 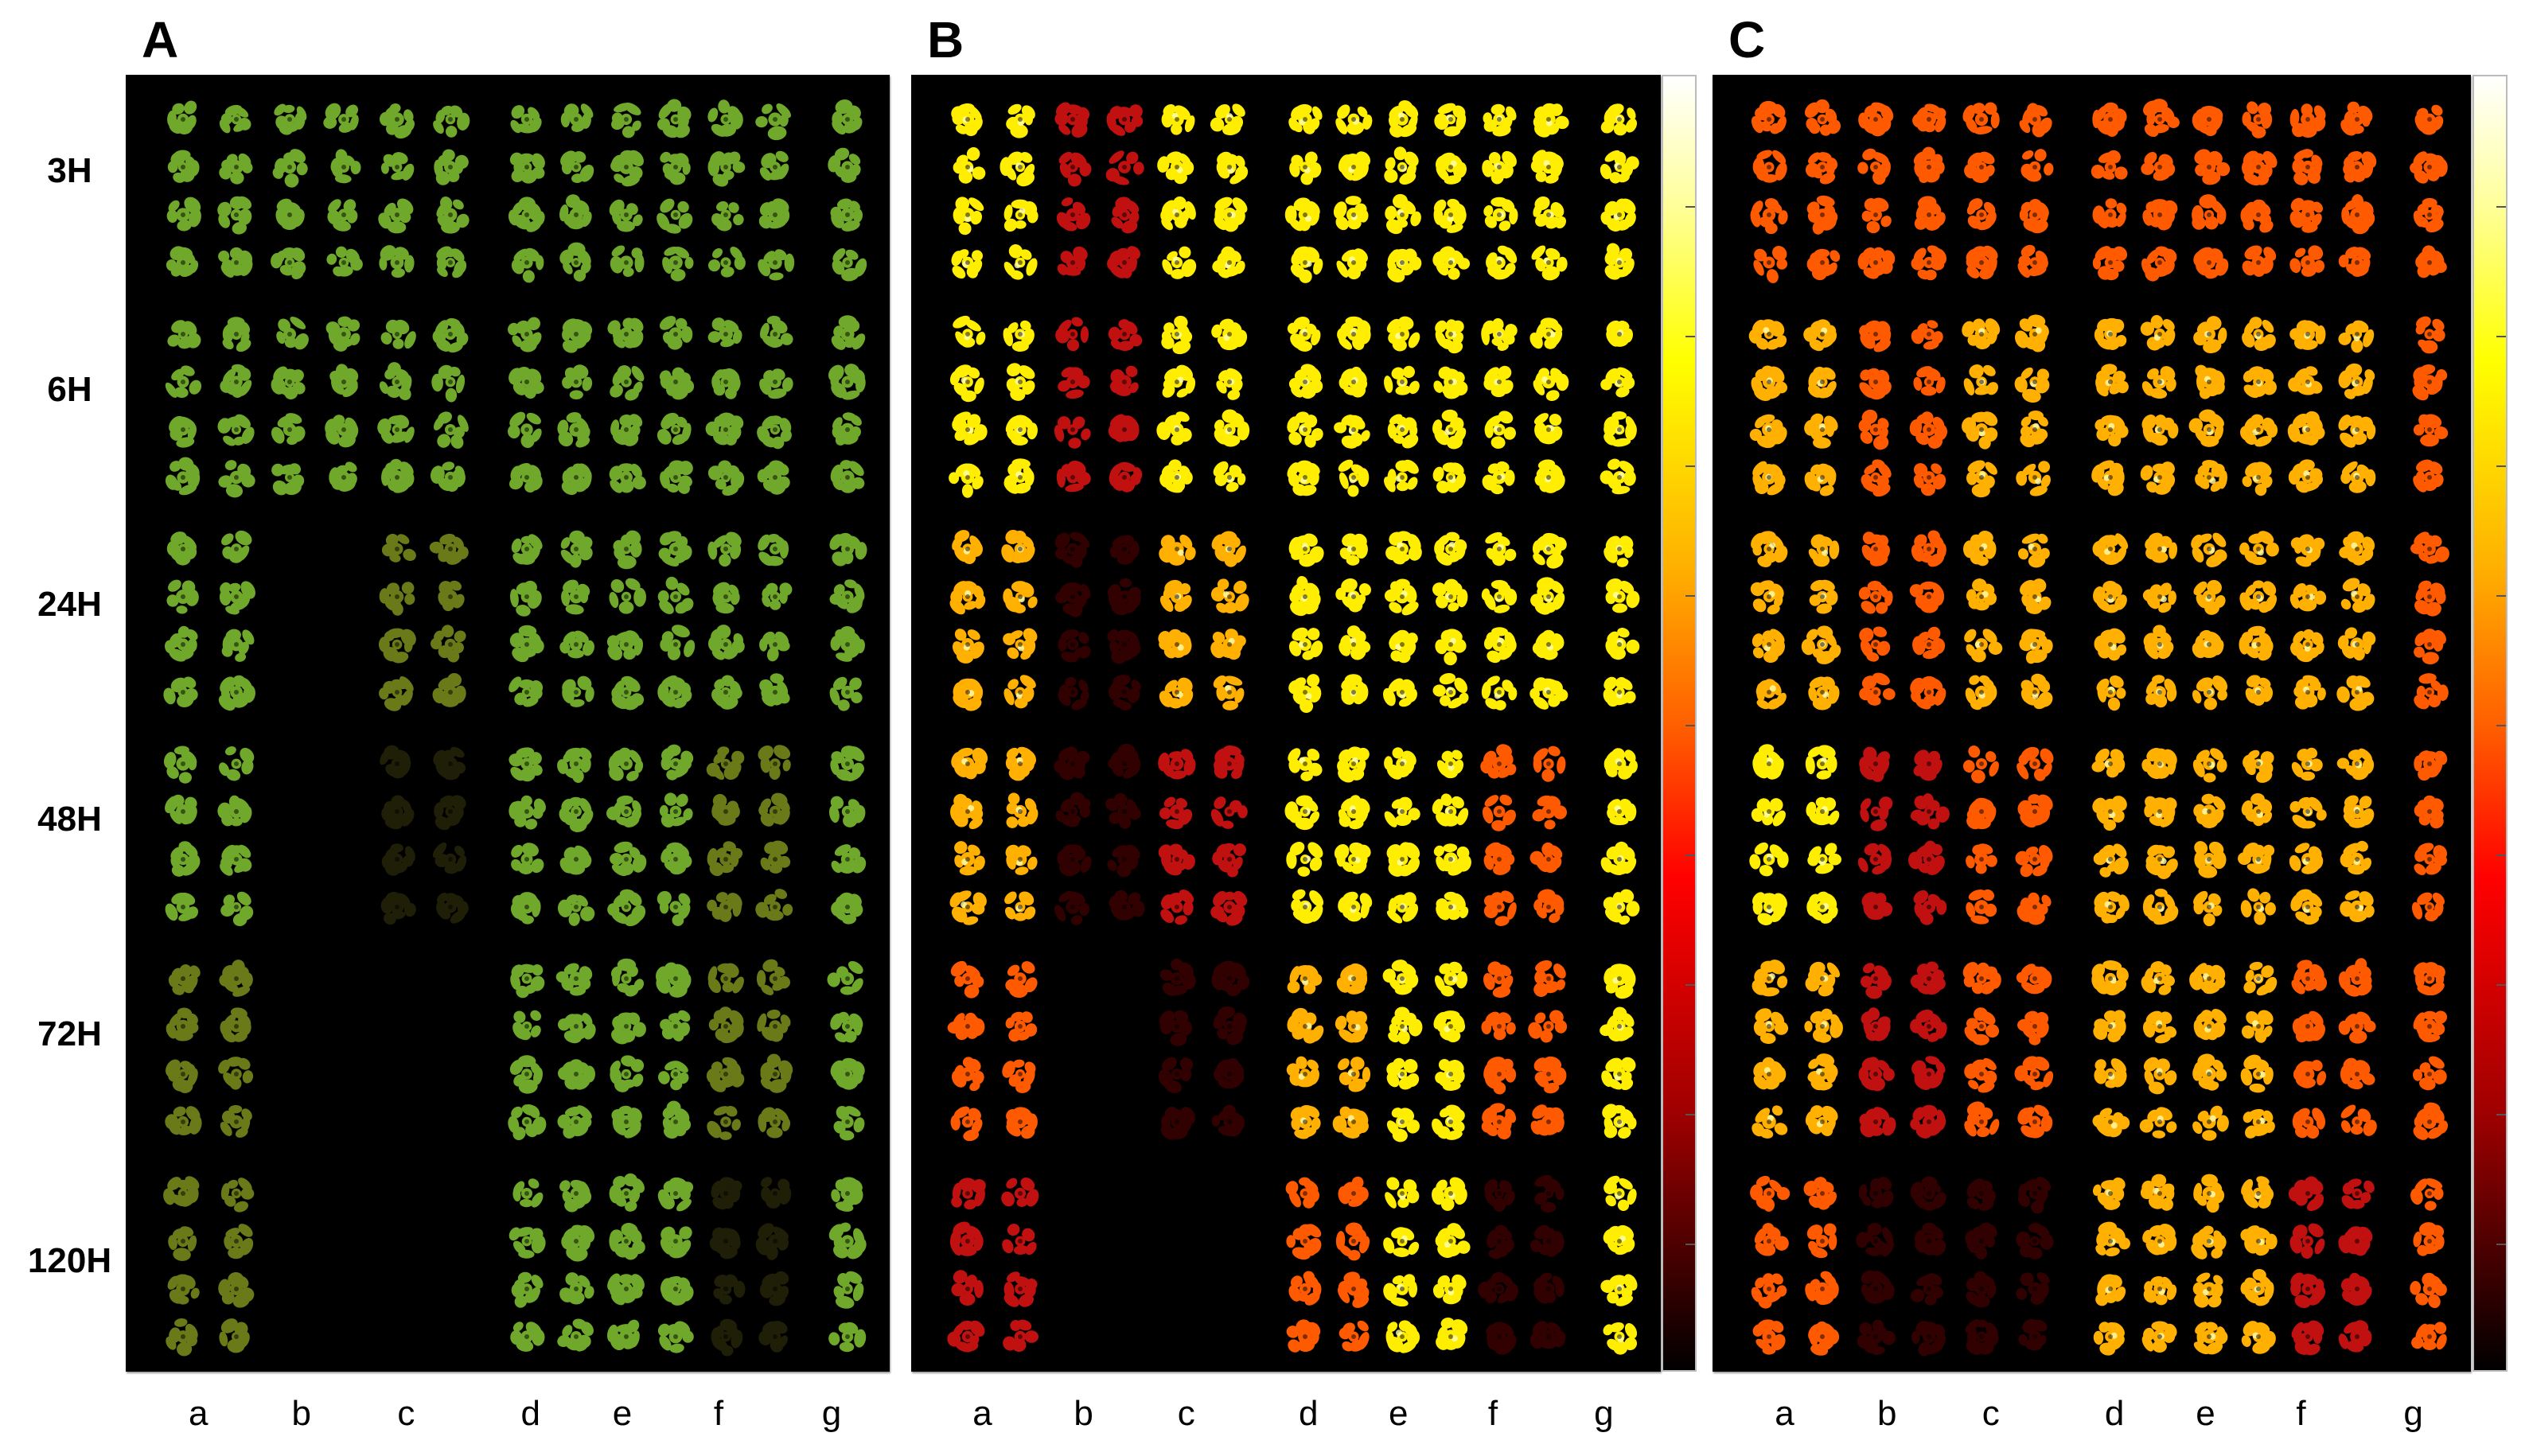 What do you see at coordinates (1747, 39) in the screenshot?
I see `panel-letter-c: C` at bounding box center [1747, 39].